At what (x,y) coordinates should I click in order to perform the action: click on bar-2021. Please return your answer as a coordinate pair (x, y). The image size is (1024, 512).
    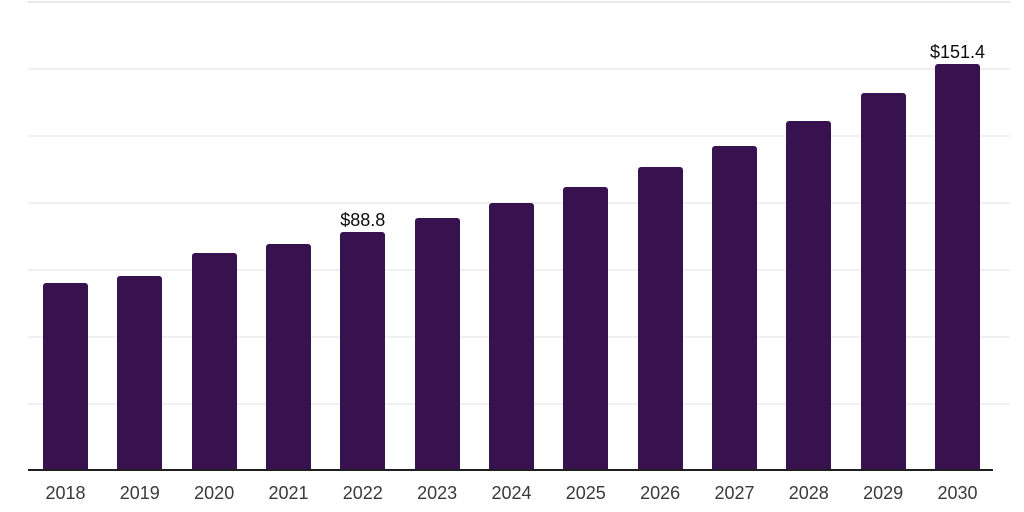
    Looking at the image, I should click on (288, 356).